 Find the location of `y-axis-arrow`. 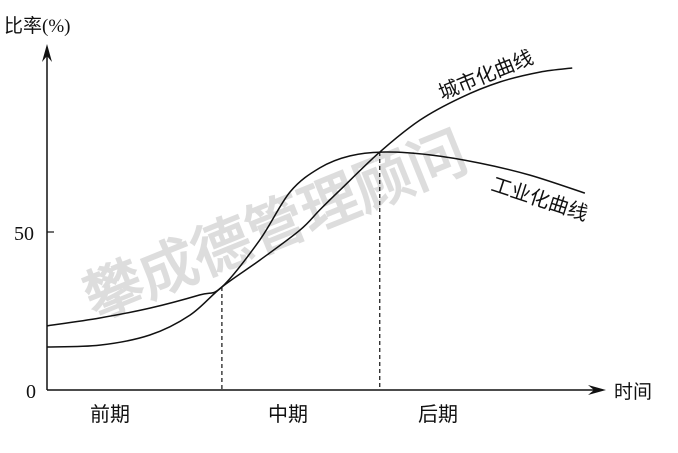

y-axis-arrow is located at coordinates (47, 53).